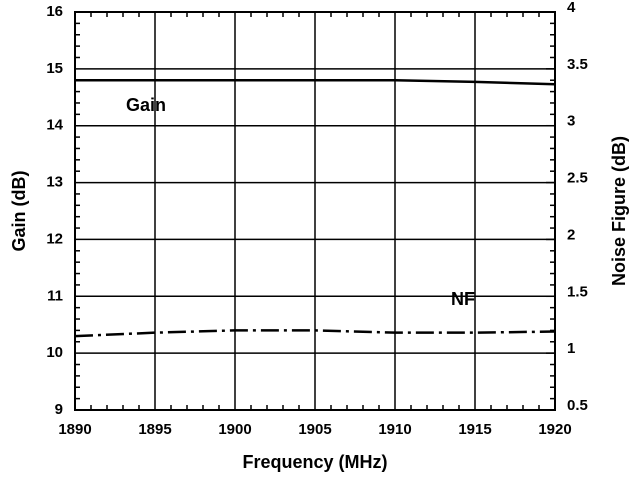  Describe the element at coordinates (314, 462) in the screenshot. I see `x-axis-label: Frequency (MHz)` at that location.